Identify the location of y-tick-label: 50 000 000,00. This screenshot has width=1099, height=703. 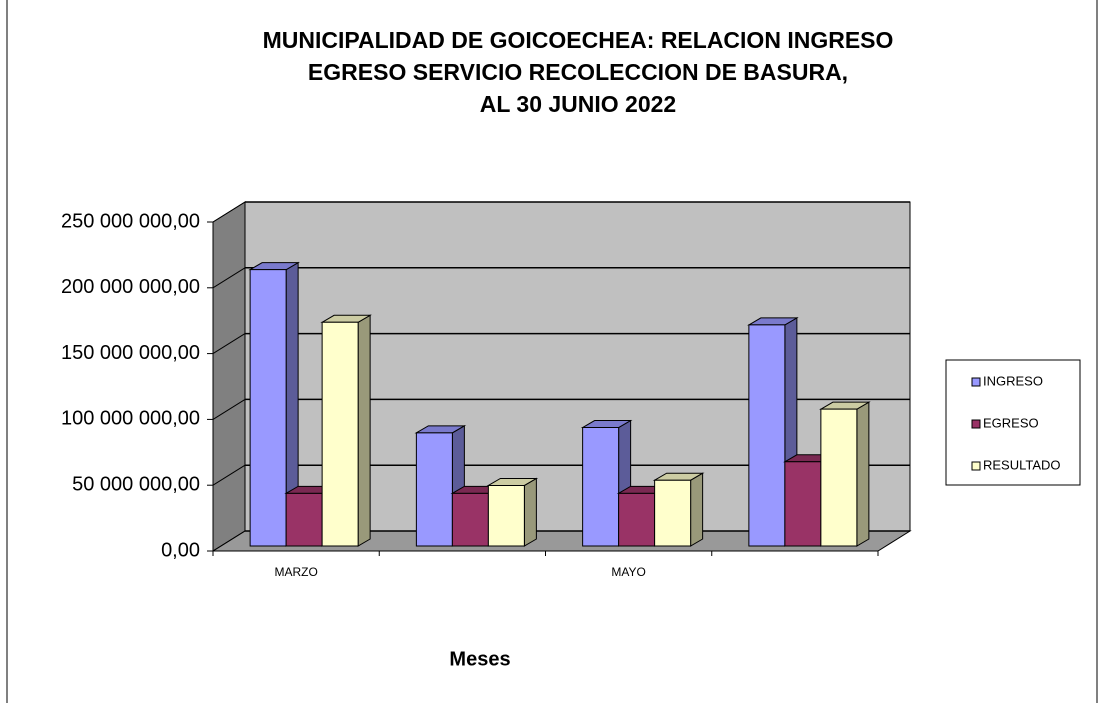
(136, 484).